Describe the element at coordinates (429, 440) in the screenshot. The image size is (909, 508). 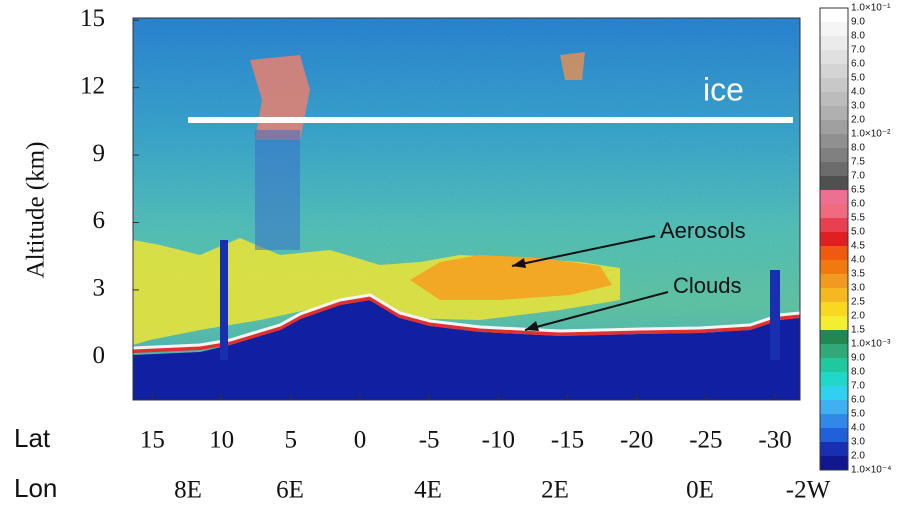
I see `x-tick-label: -5` at that location.